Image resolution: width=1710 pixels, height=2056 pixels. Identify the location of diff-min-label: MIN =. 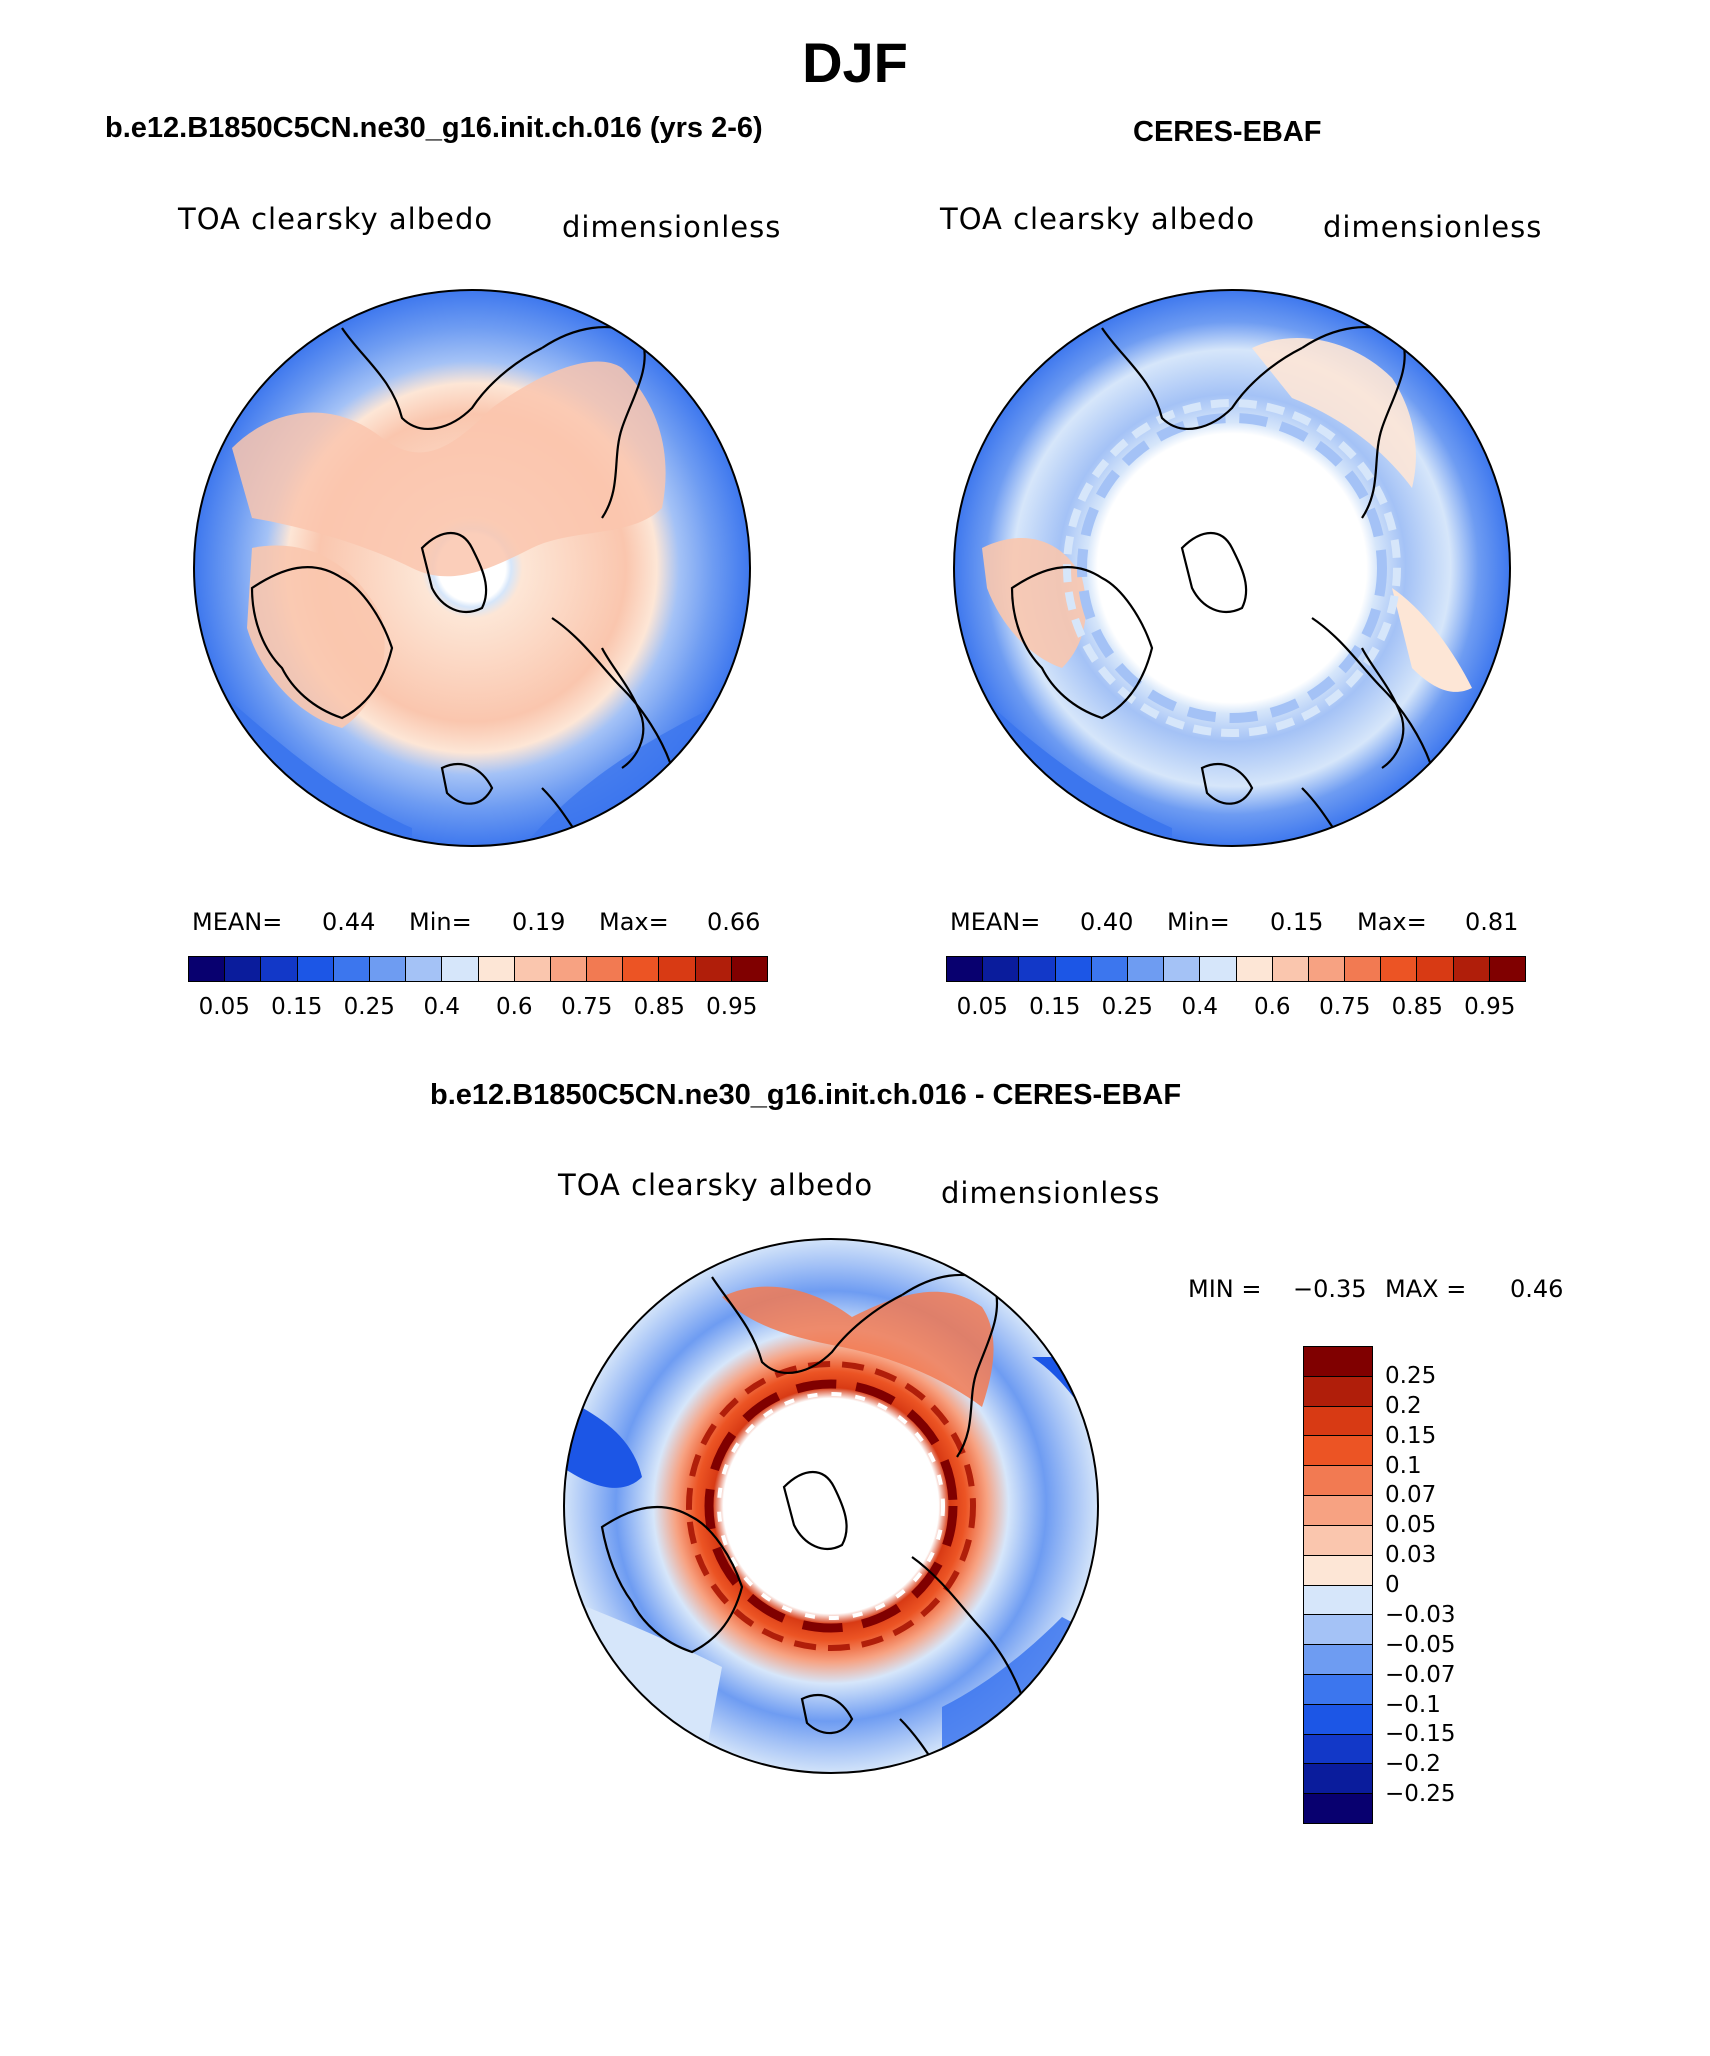
(1225, 1289).